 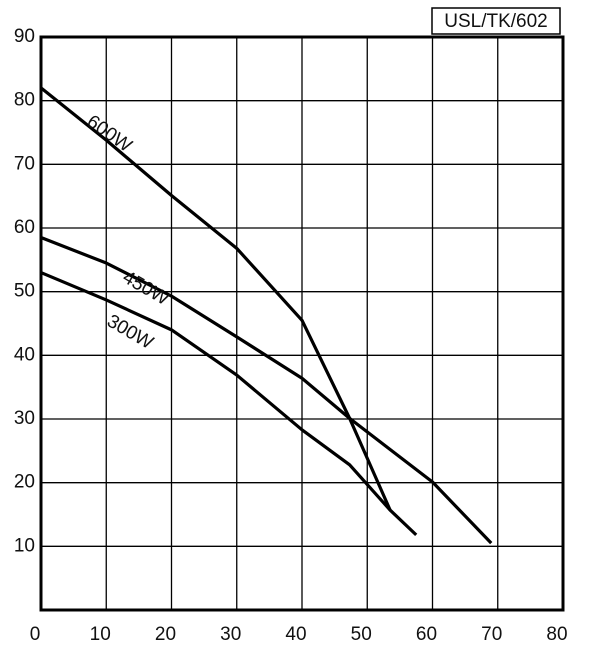 What do you see at coordinates (24, 100) in the screenshot?
I see `y-tick-label: 80` at bounding box center [24, 100].